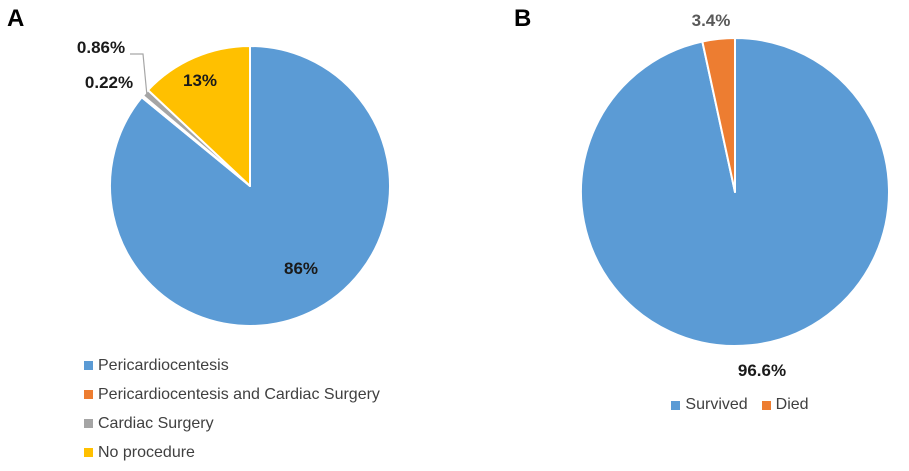  Describe the element at coordinates (101, 47) in the screenshot. I see `data-label-cardiac-surgery: 0.86%` at that location.